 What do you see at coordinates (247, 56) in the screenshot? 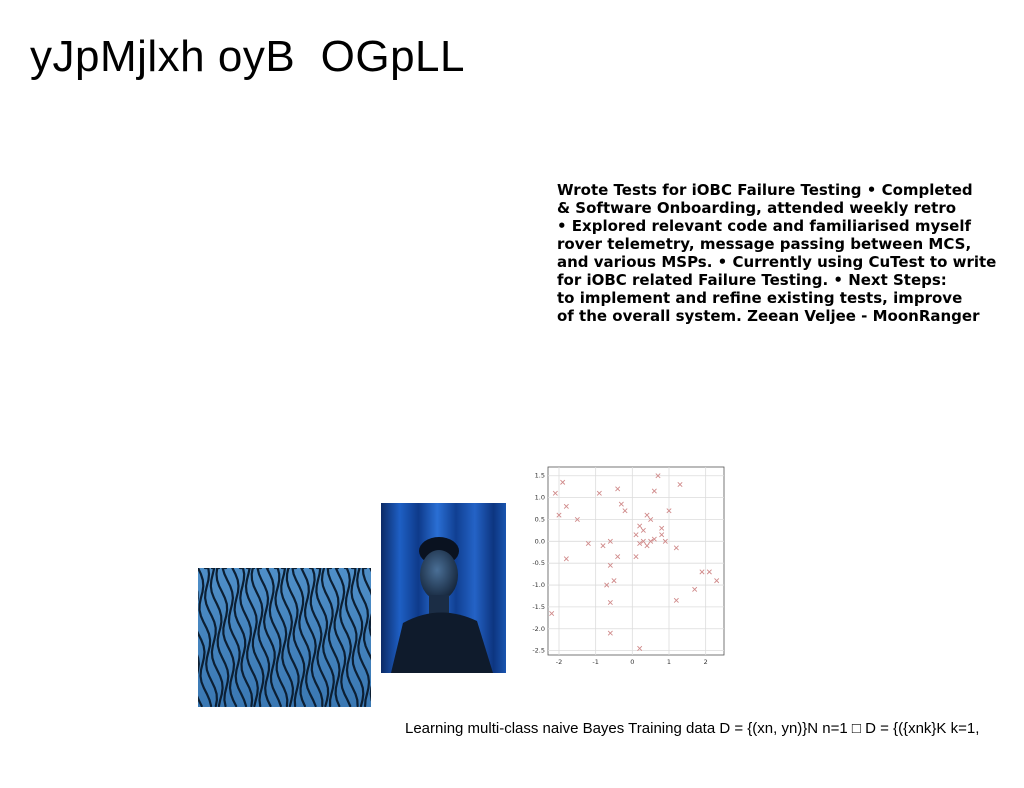
I see `page-title: yJpMjlxh oyB OGpLL` at bounding box center [247, 56].